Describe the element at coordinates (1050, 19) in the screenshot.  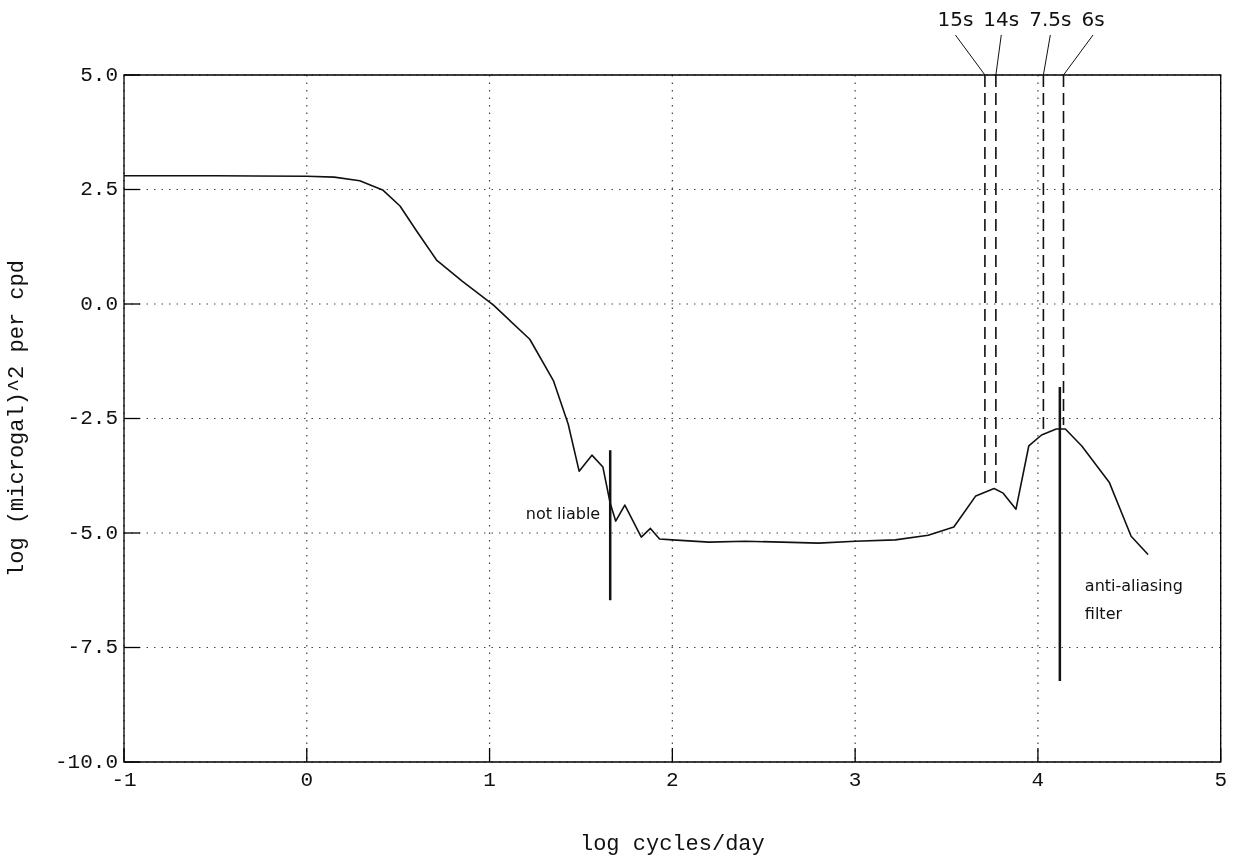
I see `ref-line-label: 7.5s` at that location.